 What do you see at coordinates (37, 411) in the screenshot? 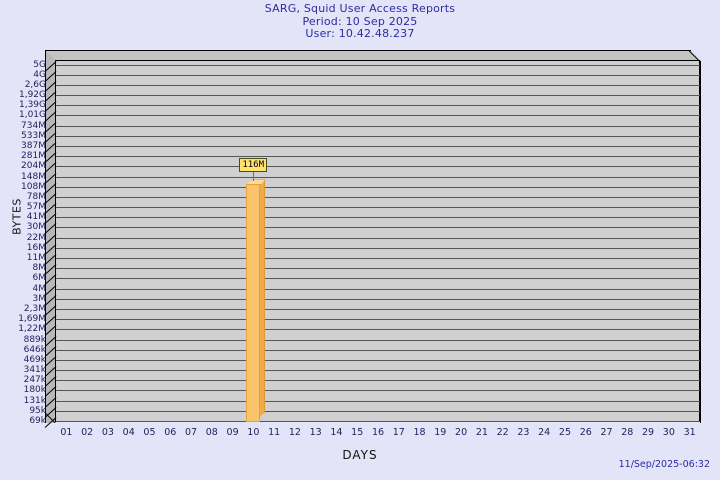
I see `y-axis-tick-label: 95k` at bounding box center [37, 411].